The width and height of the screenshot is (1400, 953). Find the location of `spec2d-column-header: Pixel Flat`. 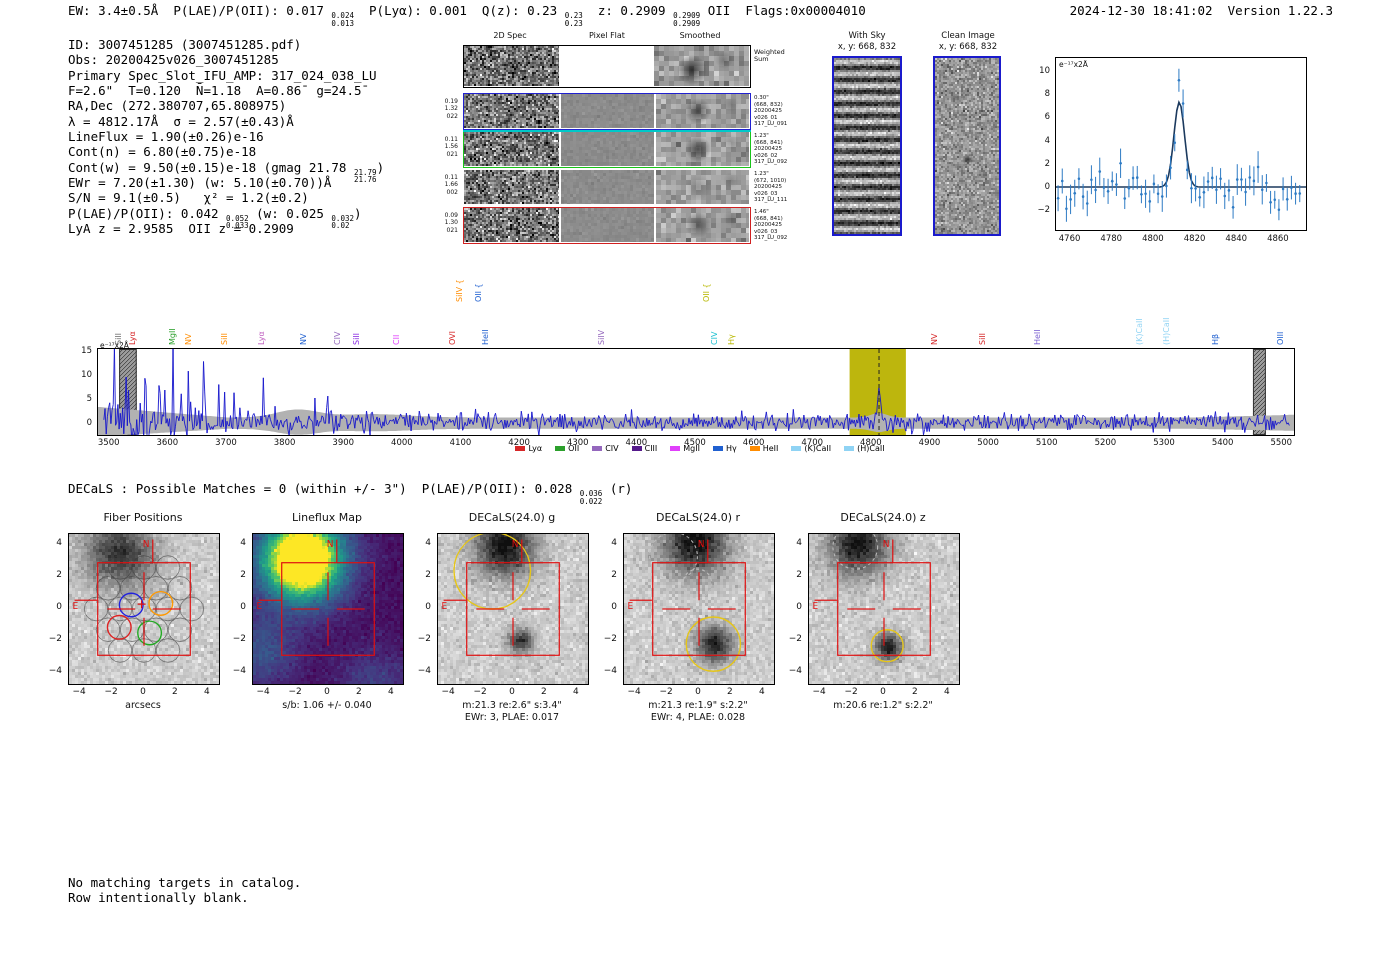

spec2d-column-header: Pixel Flat is located at coordinates (607, 35).